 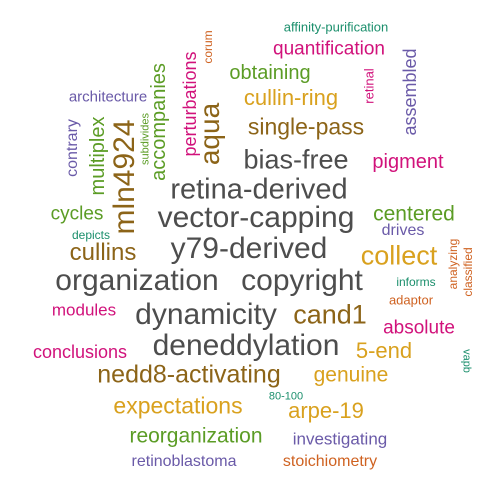 What do you see at coordinates (414, 214) in the screenshot?
I see `word-centered: centered` at bounding box center [414, 214].